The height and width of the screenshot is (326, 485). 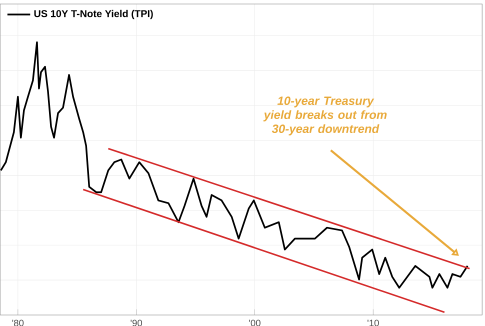 What do you see at coordinates (93, 15) in the screenshot?
I see `legend-label: US 10Y T-Note Yield (TPI)` at bounding box center [93, 15].